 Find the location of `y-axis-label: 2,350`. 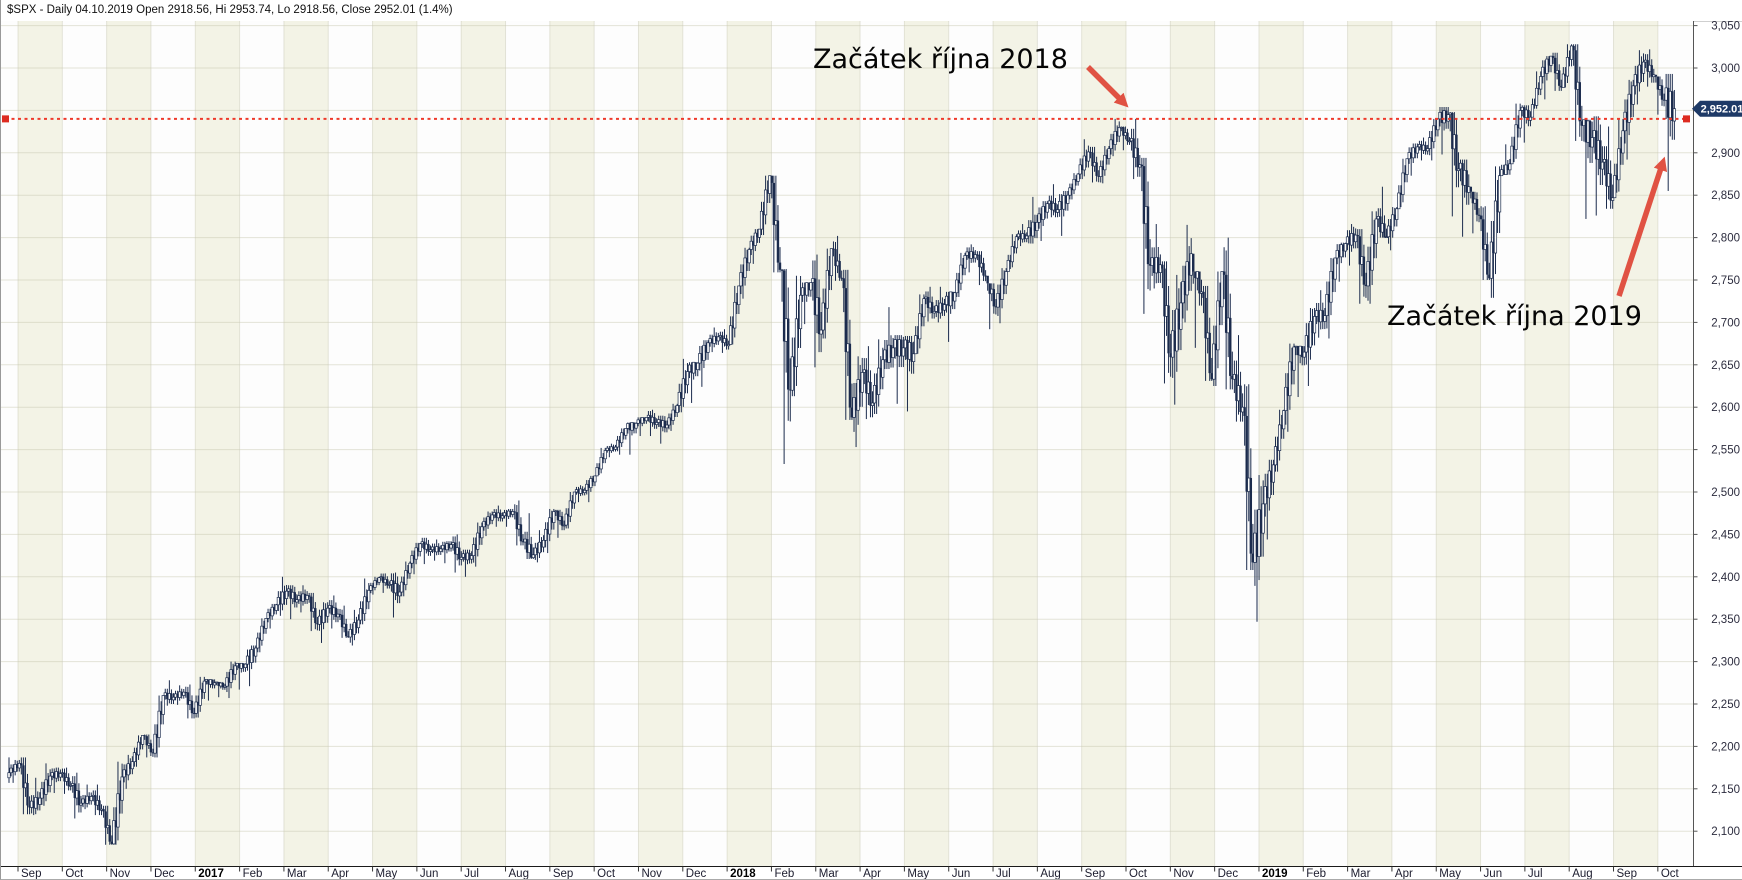

y-axis-label: 2,350 is located at coordinates (1725, 620).